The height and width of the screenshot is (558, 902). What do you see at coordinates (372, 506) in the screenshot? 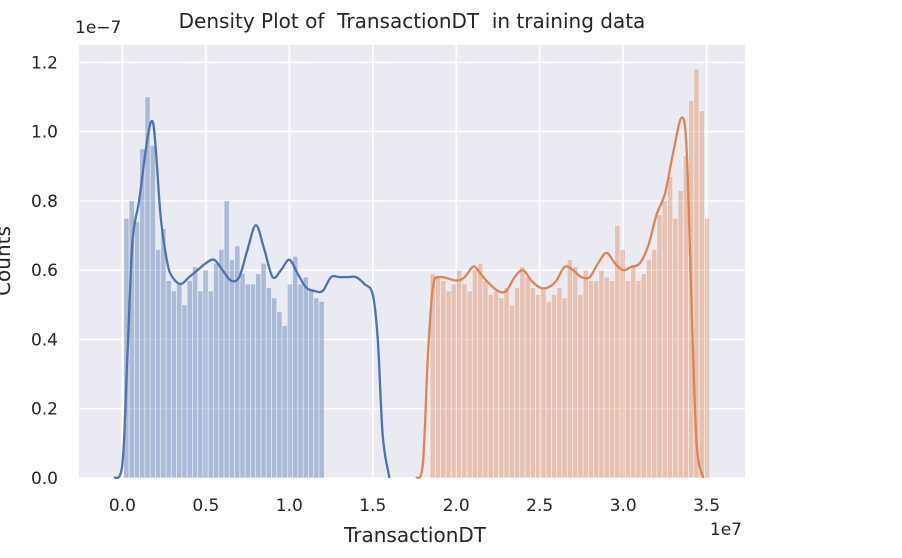
I see `x-tick-label-3: 1.5` at bounding box center [372, 506].